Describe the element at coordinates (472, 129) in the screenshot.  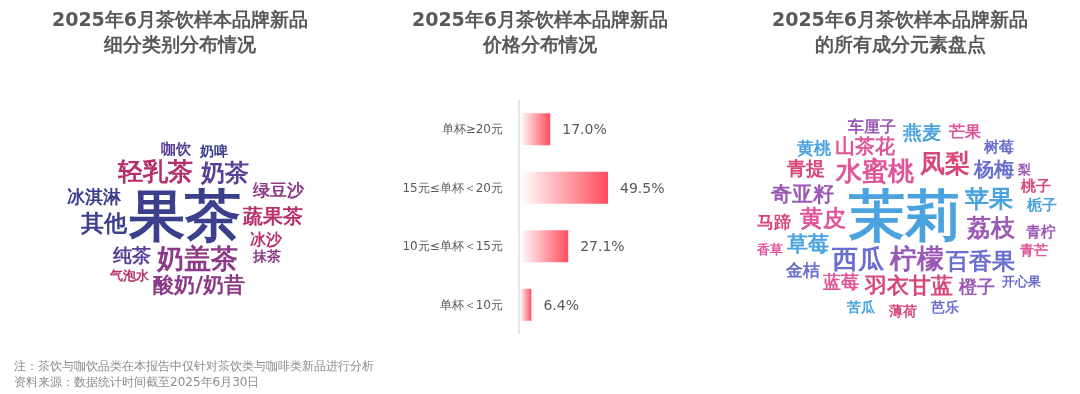
I see `category: 单杯≥20元` at that location.